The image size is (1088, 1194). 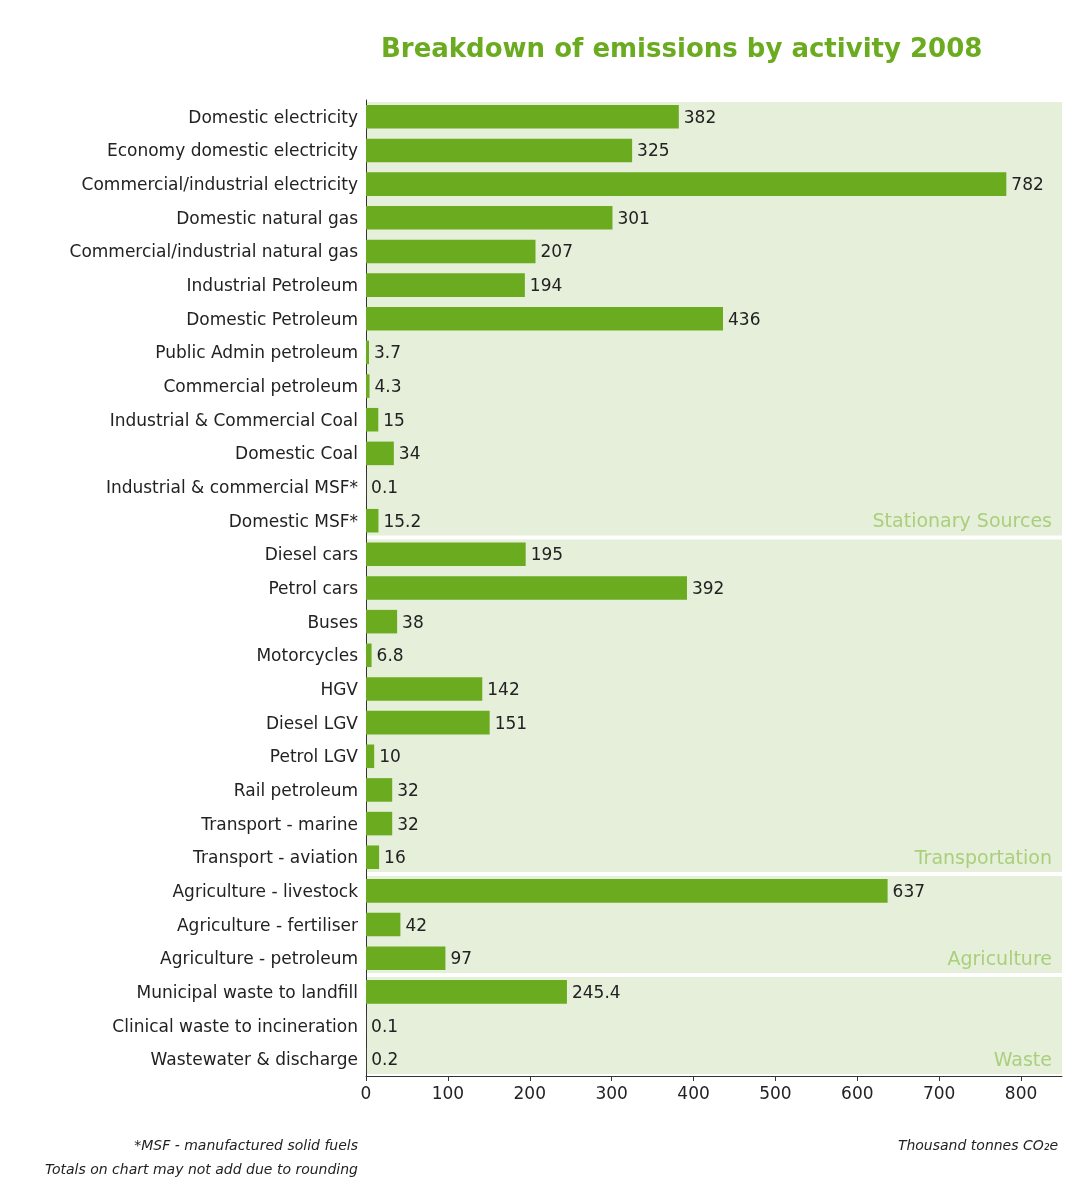 What do you see at coordinates (275, 857) in the screenshot?
I see `y-tick-label: Transport - aviation` at bounding box center [275, 857].